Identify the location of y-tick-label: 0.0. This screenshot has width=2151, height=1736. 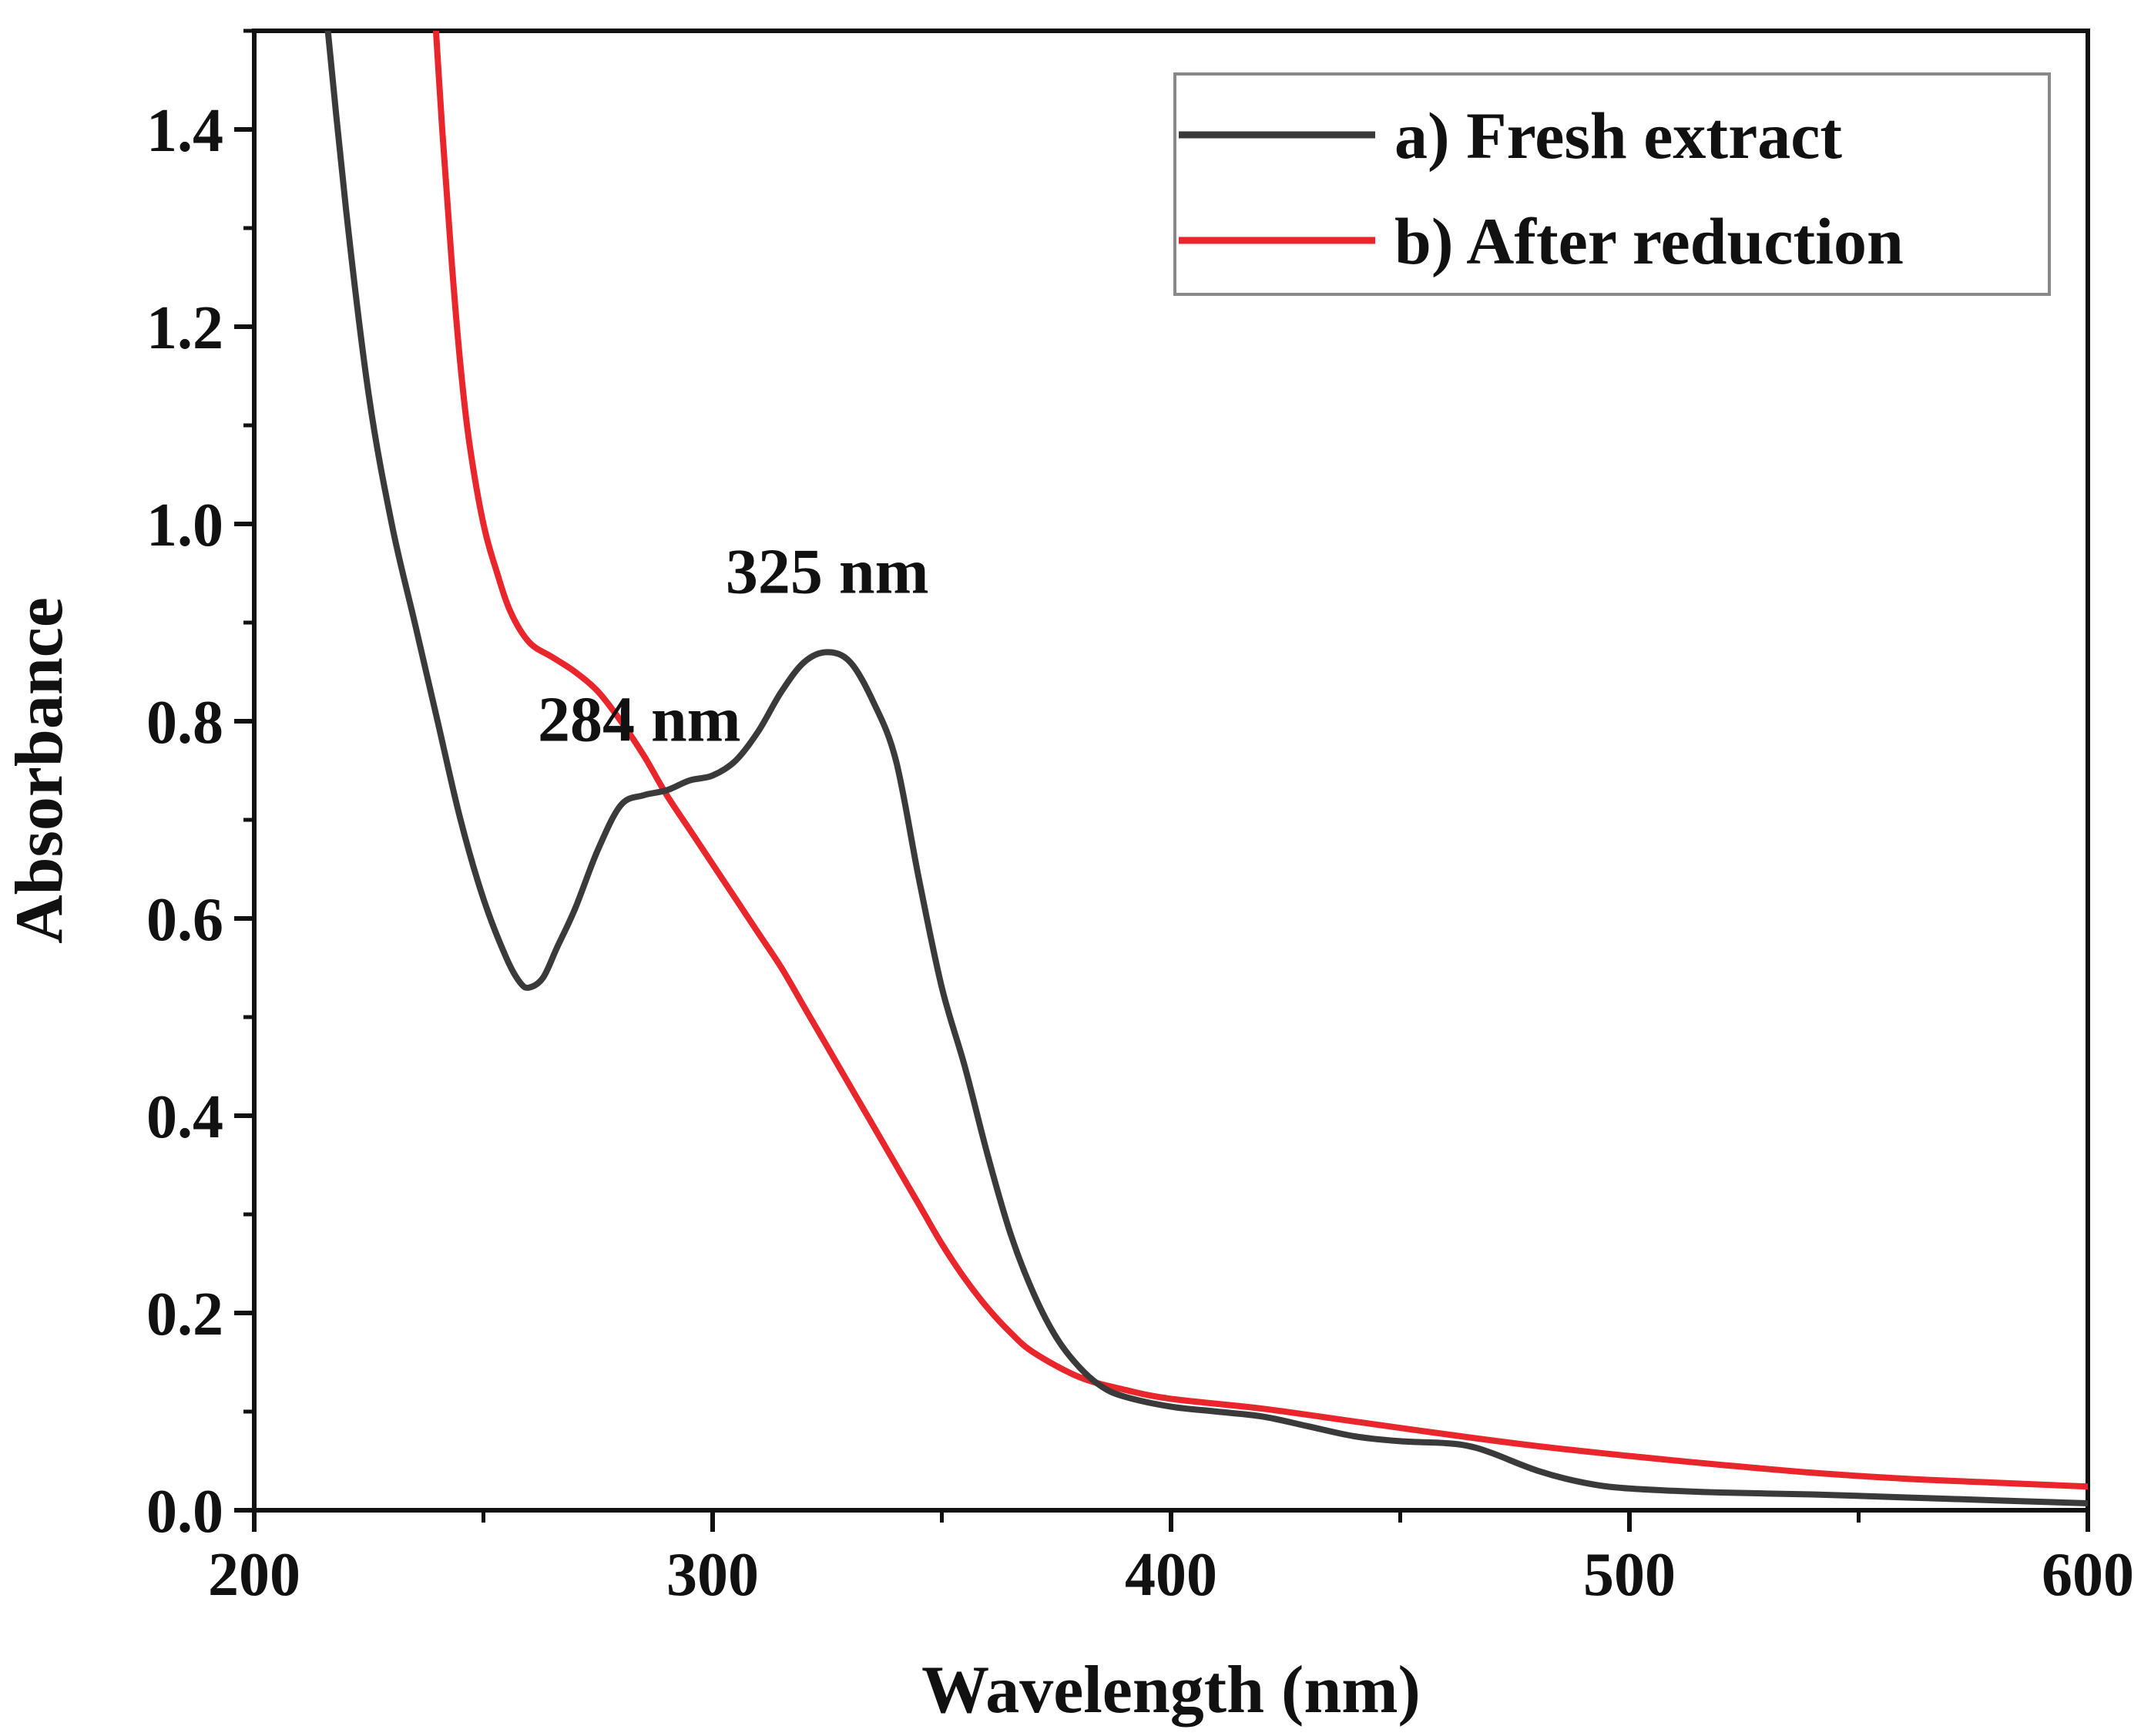
(184, 1512).